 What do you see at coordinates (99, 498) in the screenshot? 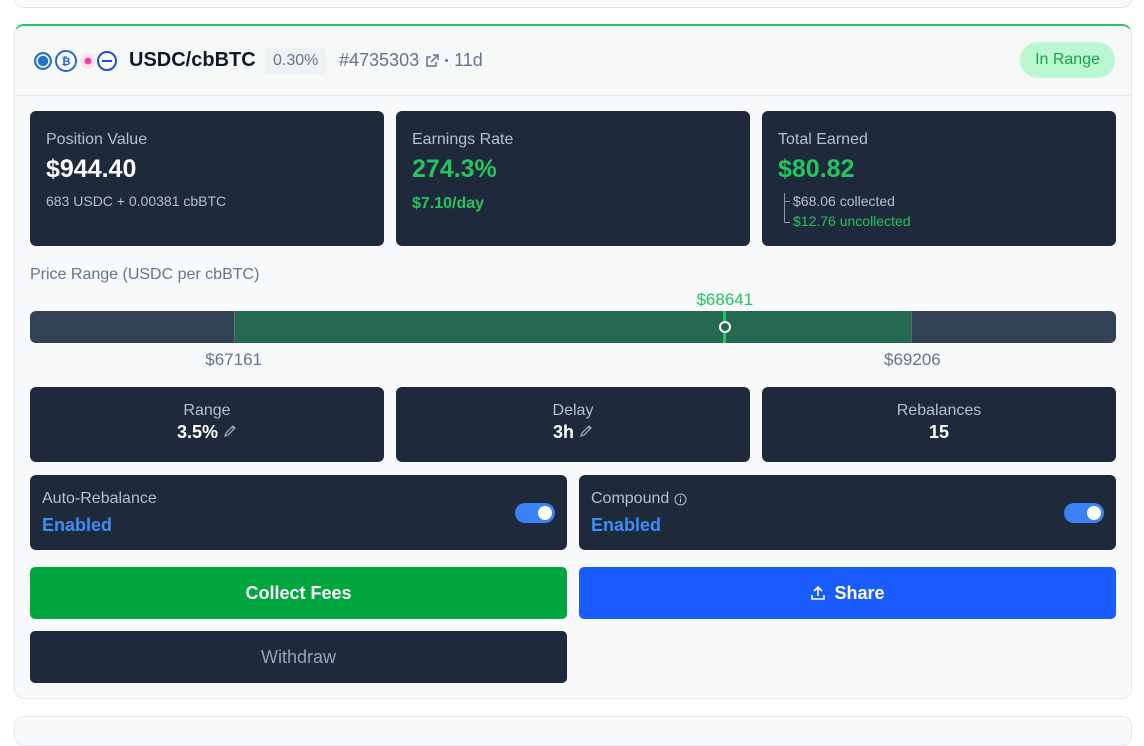
I see `toggle-label: Auto-Rebalance` at bounding box center [99, 498].